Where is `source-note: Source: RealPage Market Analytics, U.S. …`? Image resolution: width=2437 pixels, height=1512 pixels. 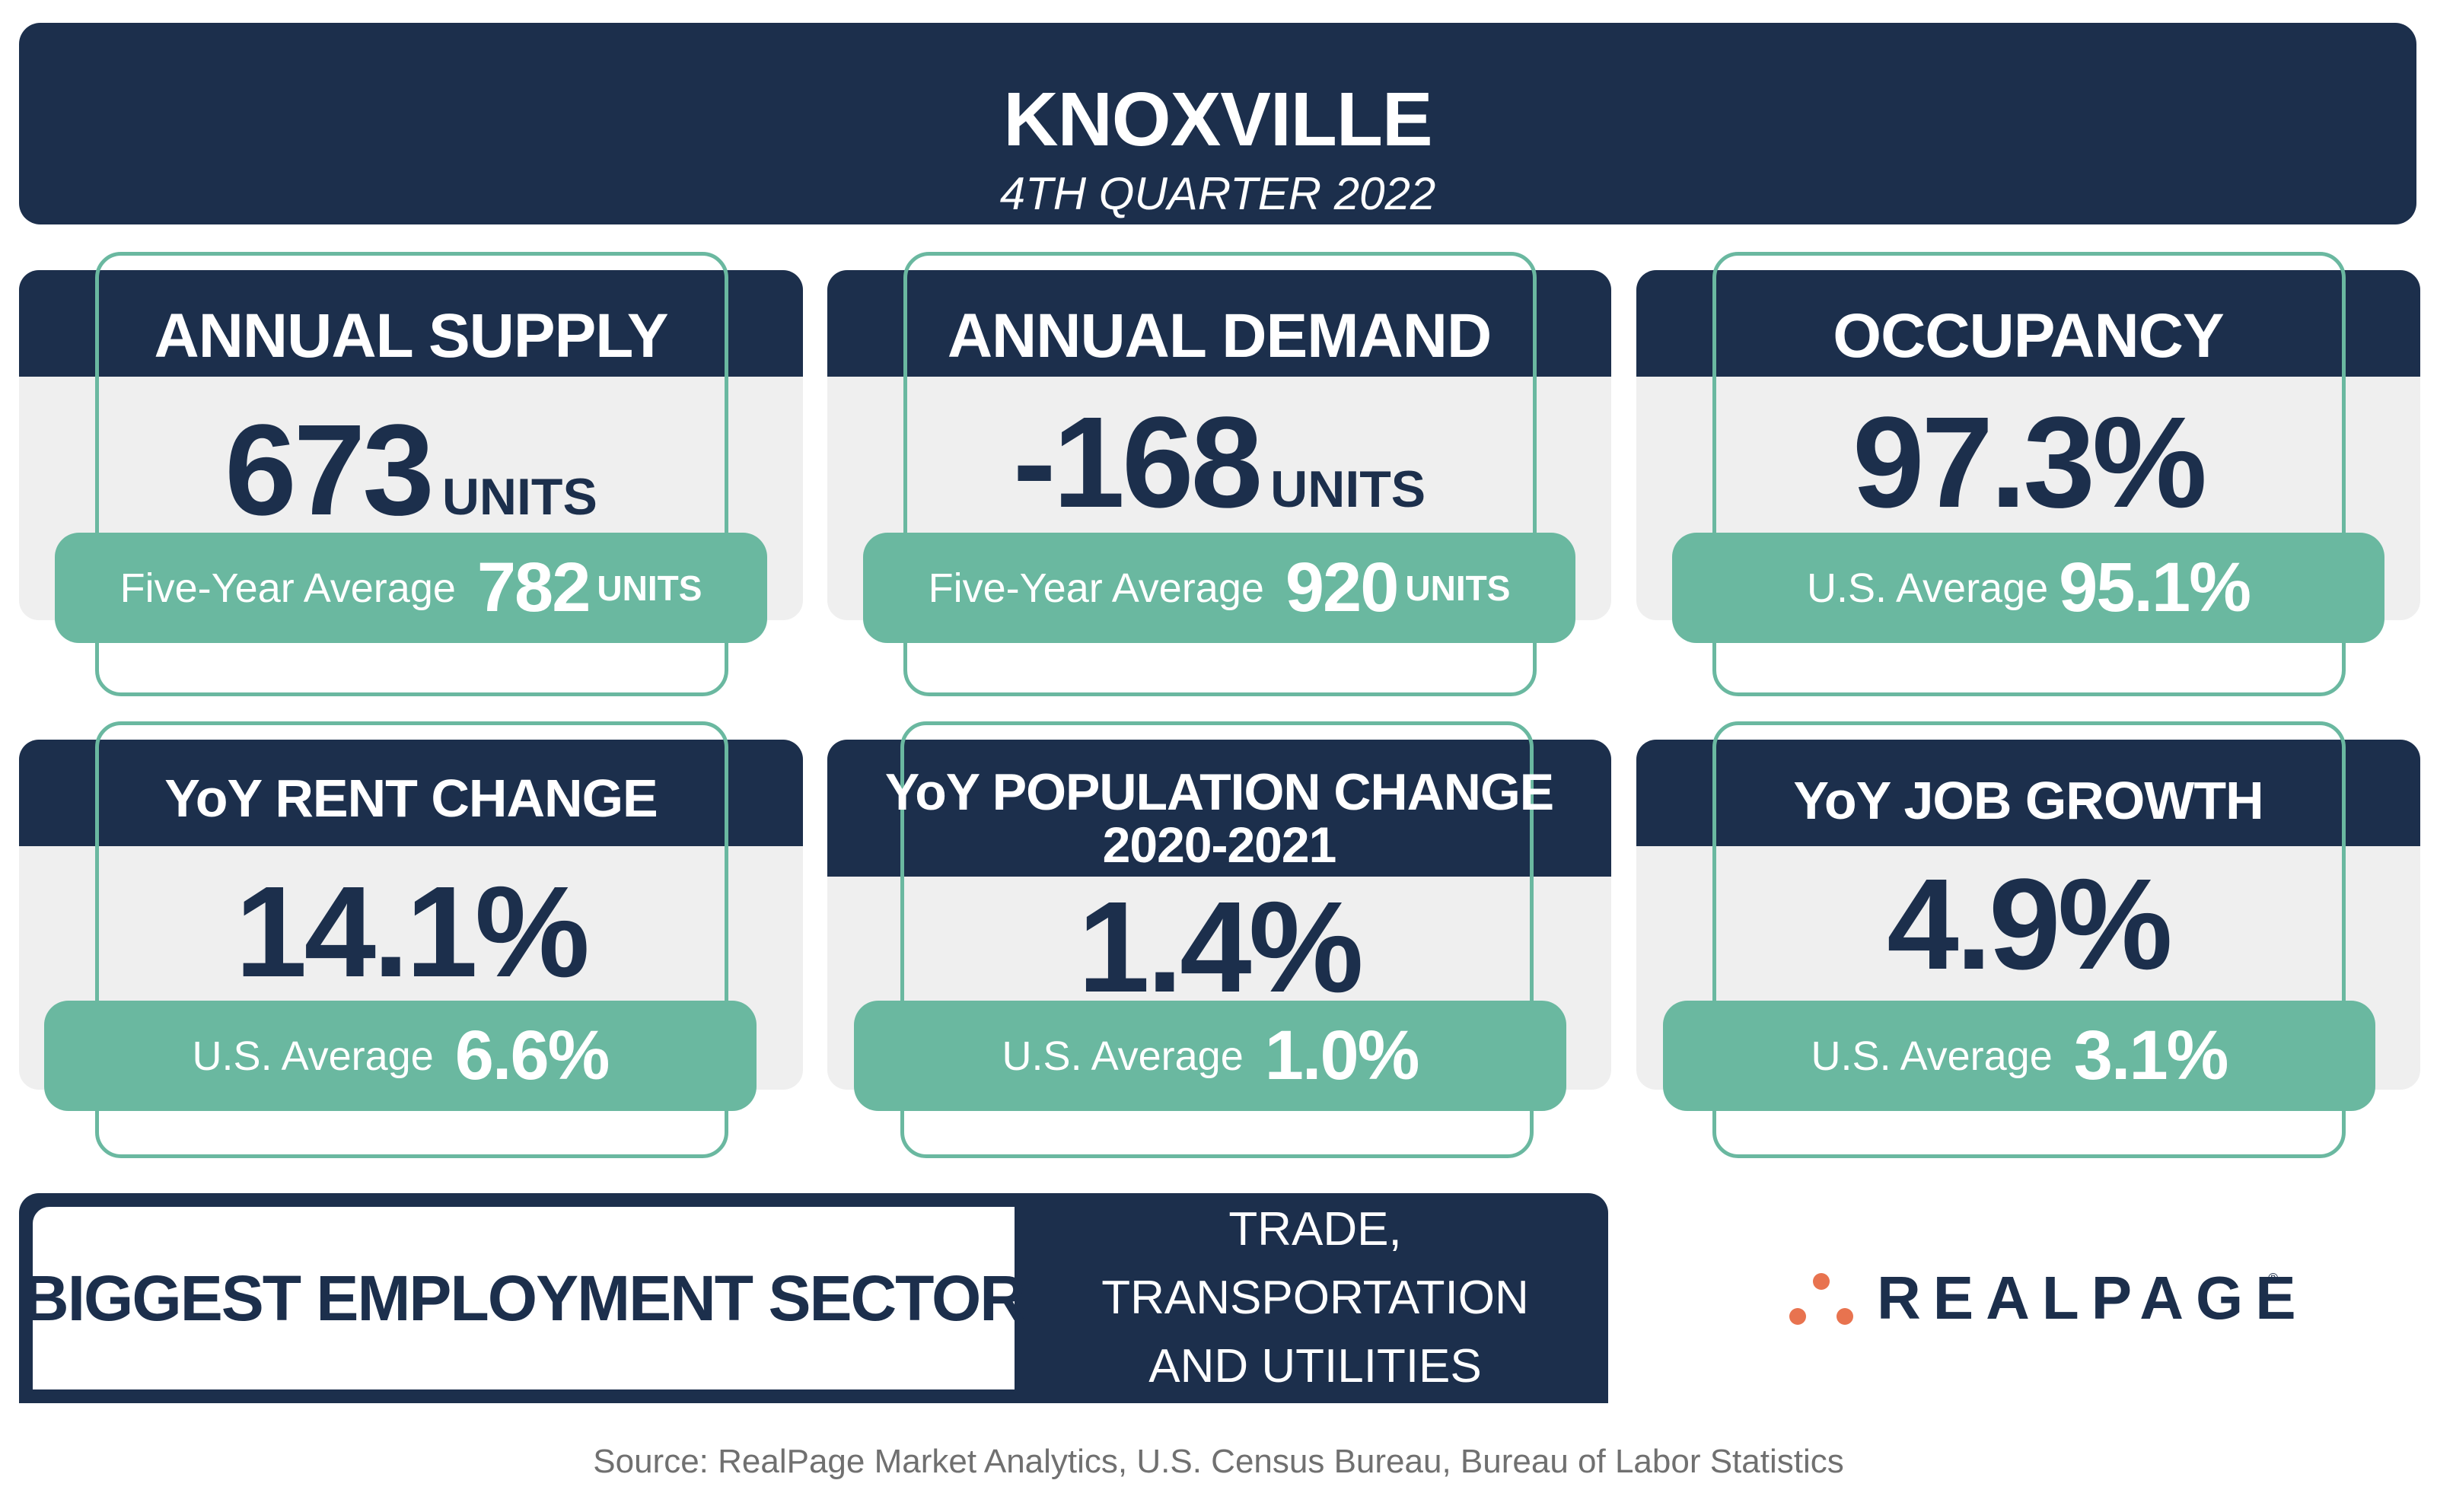 source-note: Source: RealPage Market Analytics, U.S. … is located at coordinates (1218, 1461).